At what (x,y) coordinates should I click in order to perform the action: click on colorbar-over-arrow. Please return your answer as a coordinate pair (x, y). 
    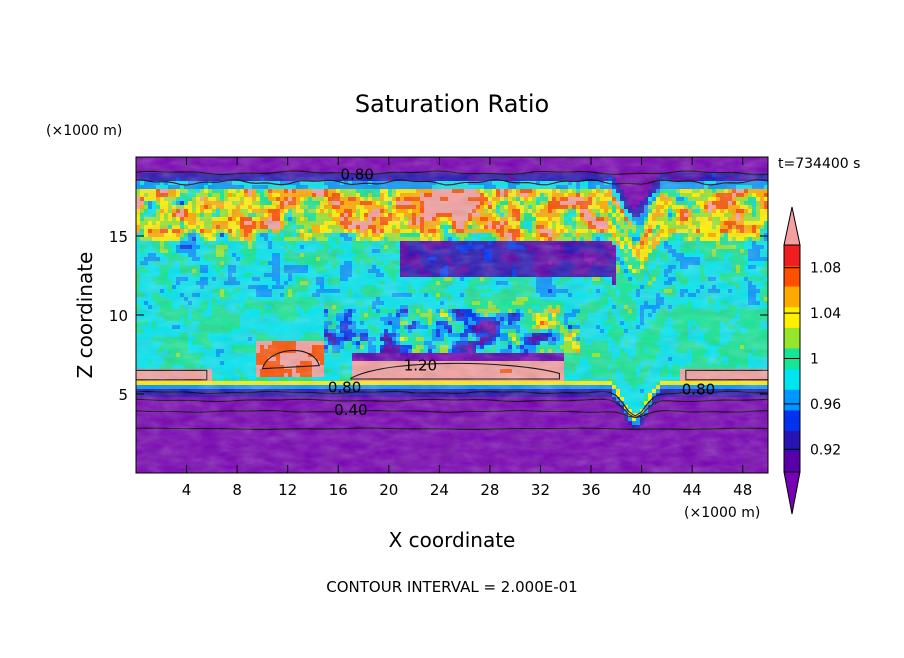
    Looking at the image, I should click on (792, 226).